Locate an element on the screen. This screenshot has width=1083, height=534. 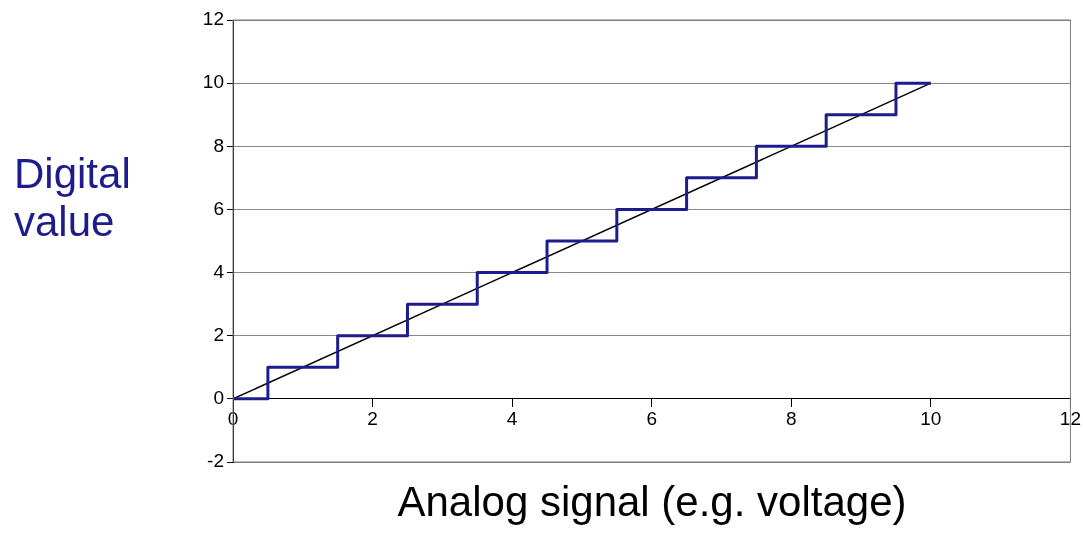
y-tick-label: 6 is located at coordinates (218, 208).